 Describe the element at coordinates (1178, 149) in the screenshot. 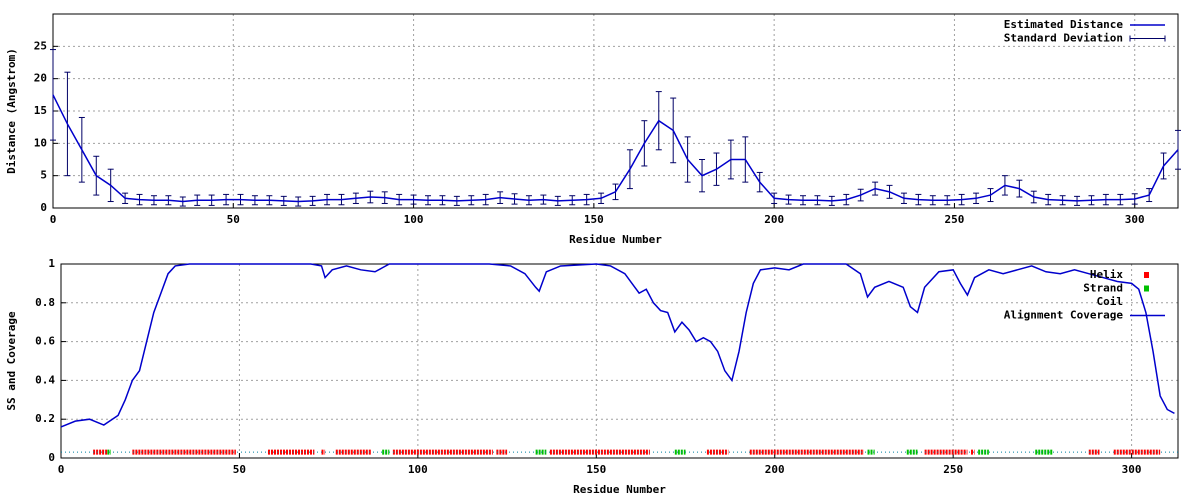

I see `error-bar` at that location.